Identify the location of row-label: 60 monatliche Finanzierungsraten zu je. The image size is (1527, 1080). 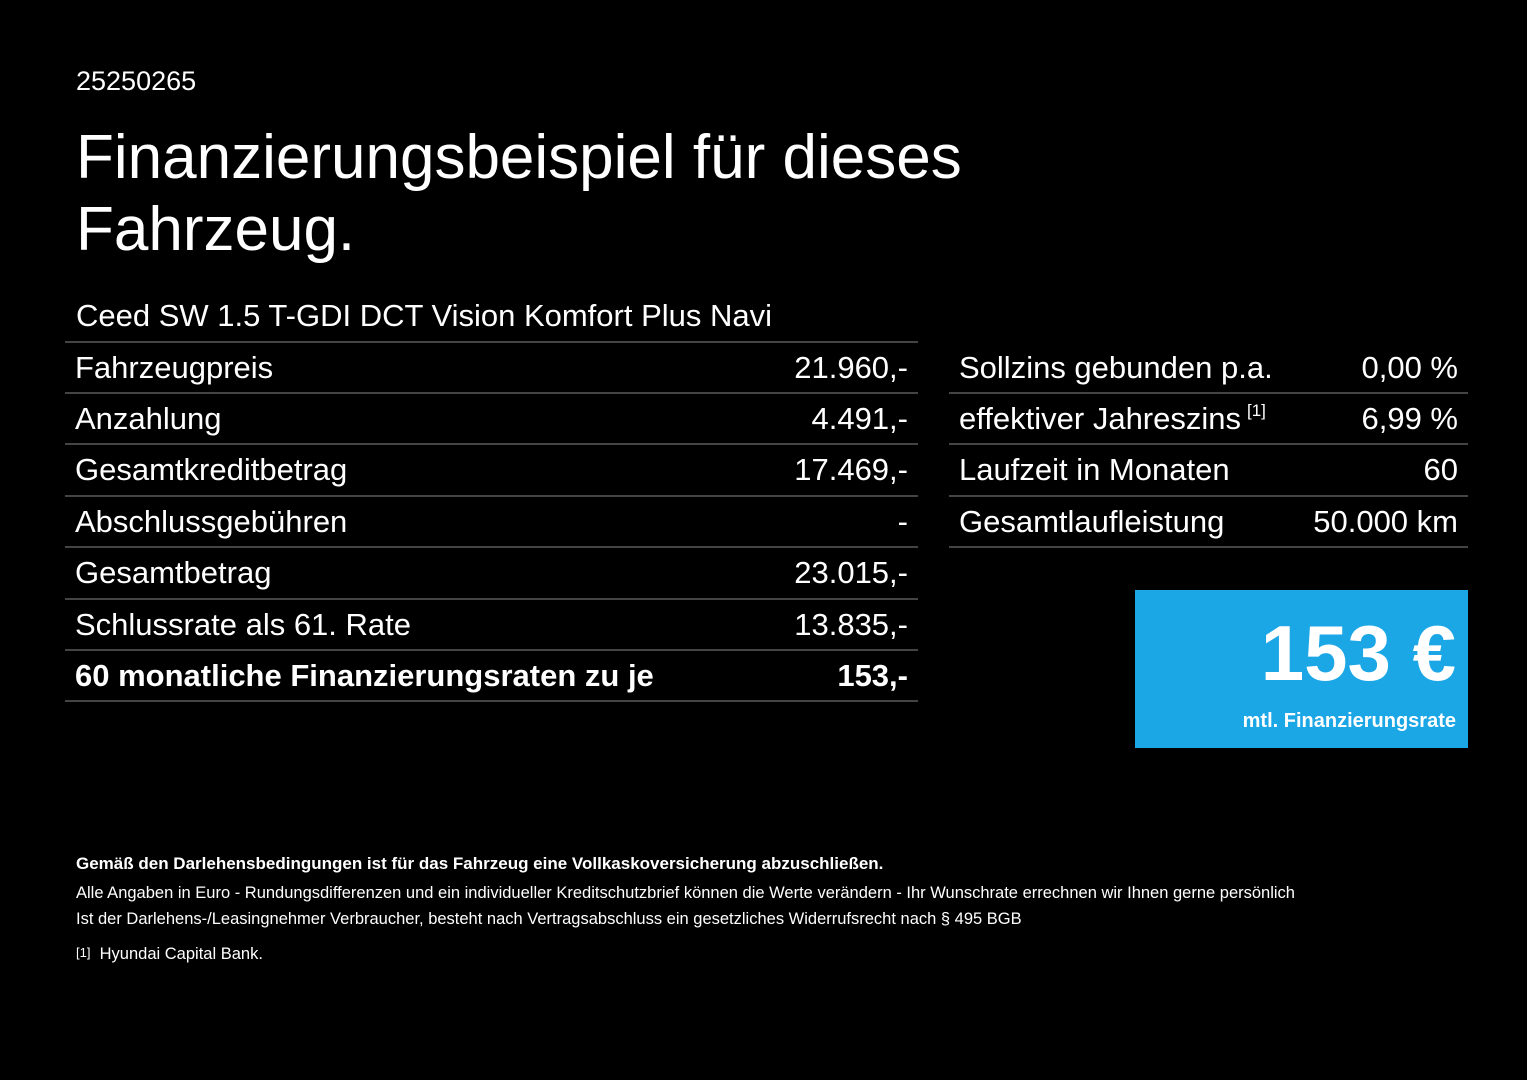
(364, 675).